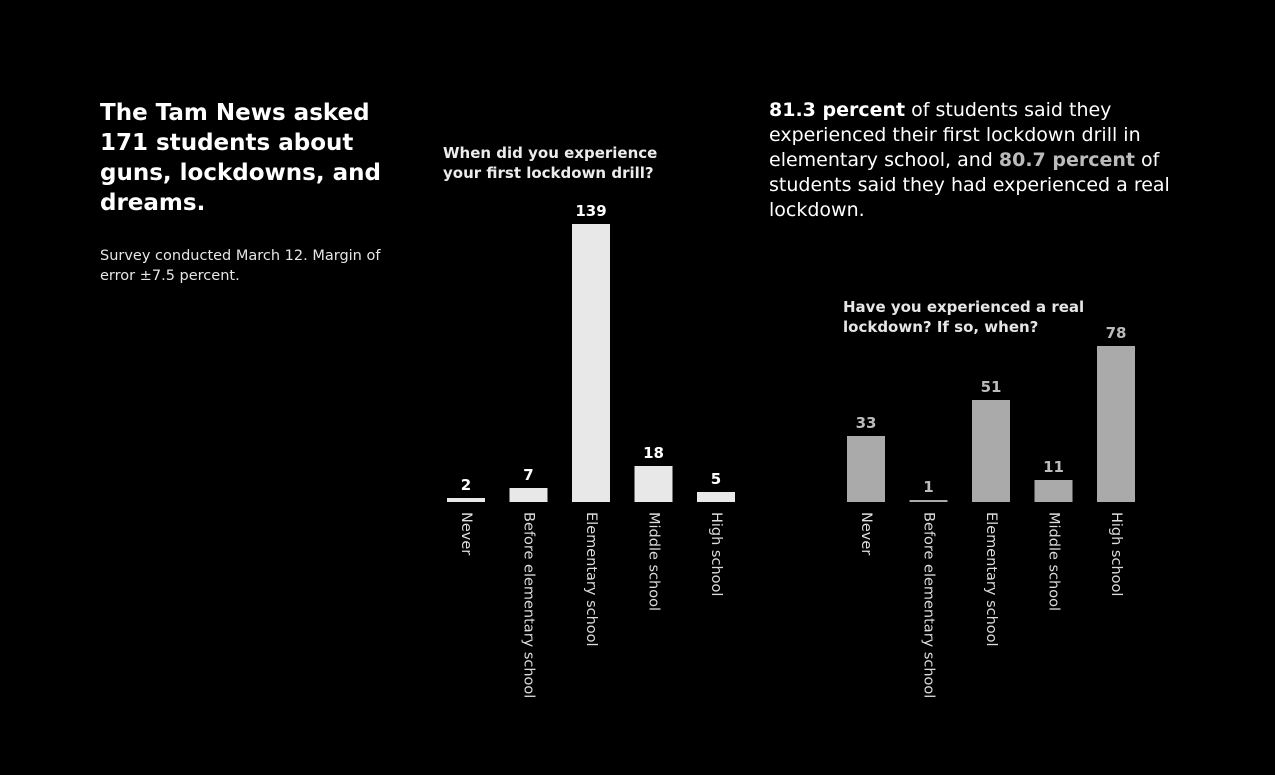 The image size is (1275, 775). I want to click on chart1-value-label-2: 139, so click(590, 211).